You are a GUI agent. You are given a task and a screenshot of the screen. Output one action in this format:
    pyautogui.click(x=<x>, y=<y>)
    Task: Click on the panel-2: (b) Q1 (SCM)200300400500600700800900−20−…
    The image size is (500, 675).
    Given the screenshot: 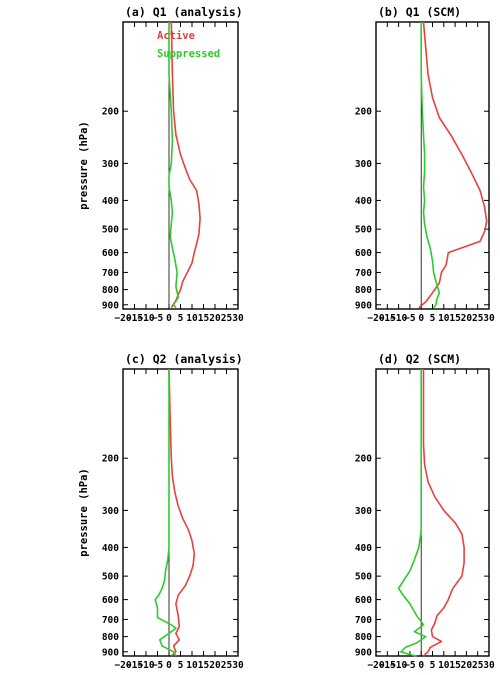 What is the action you would take?
    pyautogui.click(x=425, y=164)
    